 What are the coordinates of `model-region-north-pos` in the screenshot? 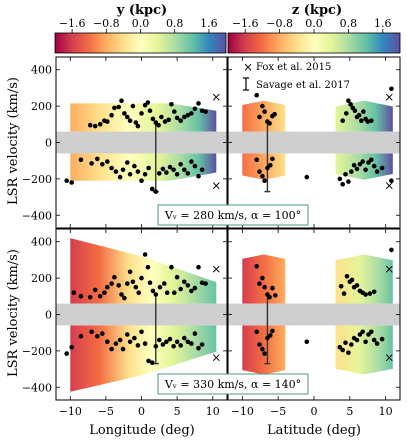 It's located at (364, 116).